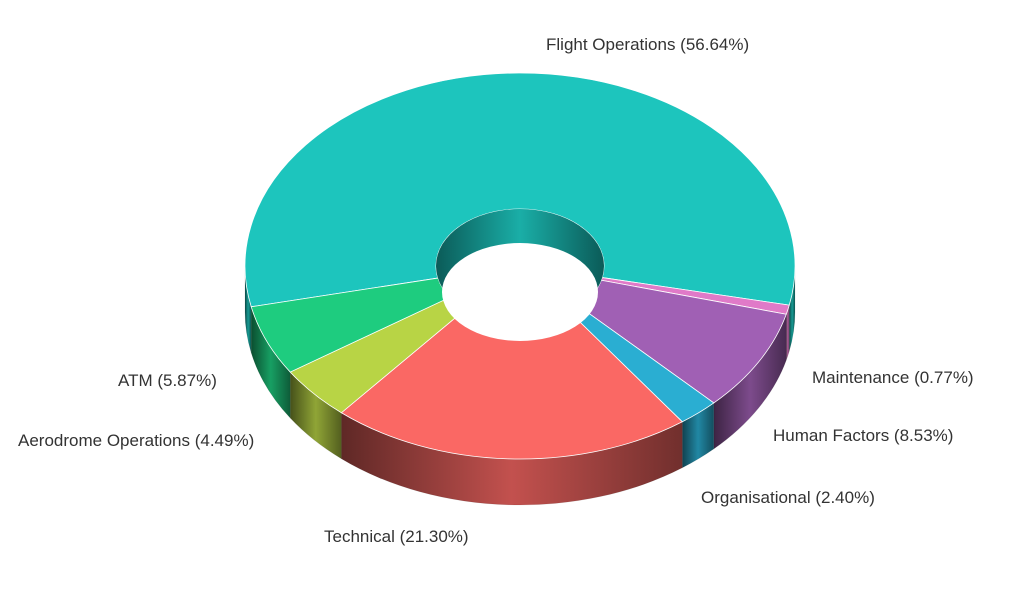 This screenshot has height=614, width=1024. What do you see at coordinates (863, 435) in the screenshot?
I see `label-human-factors: Human Factors (8.53%)` at bounding box center [863, 435].